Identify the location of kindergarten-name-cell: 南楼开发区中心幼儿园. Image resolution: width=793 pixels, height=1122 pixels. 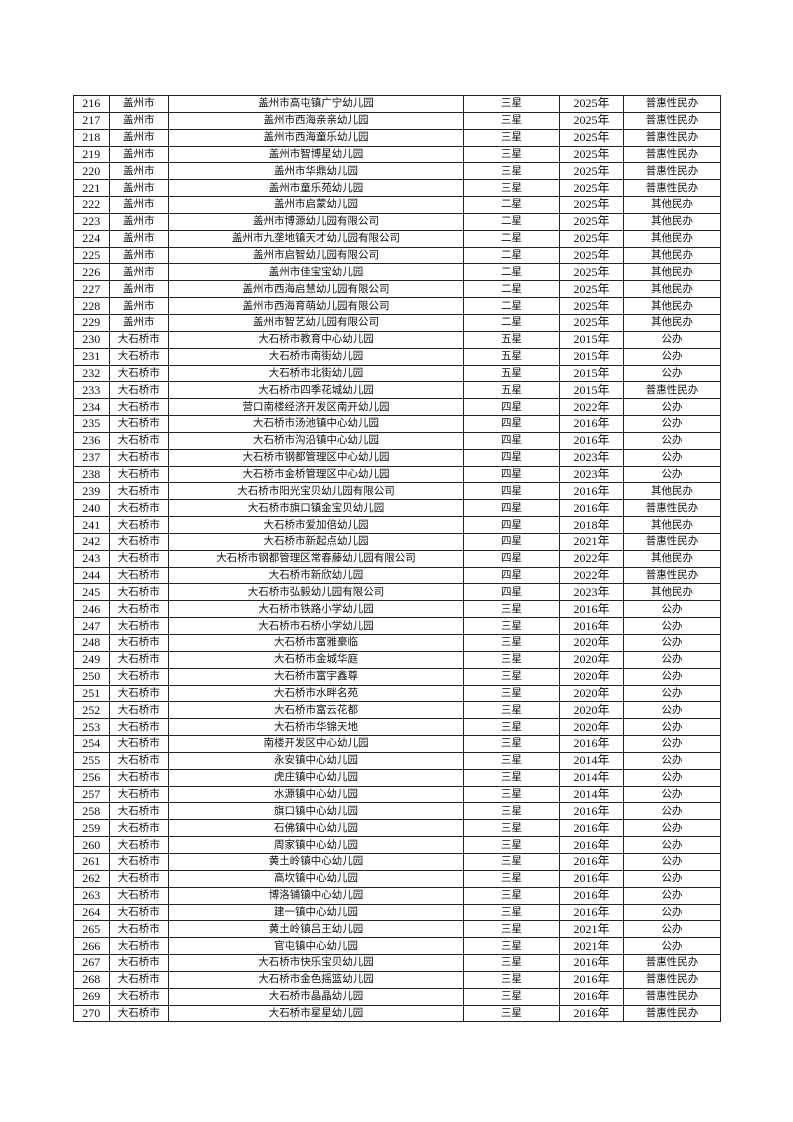
(316, 744).